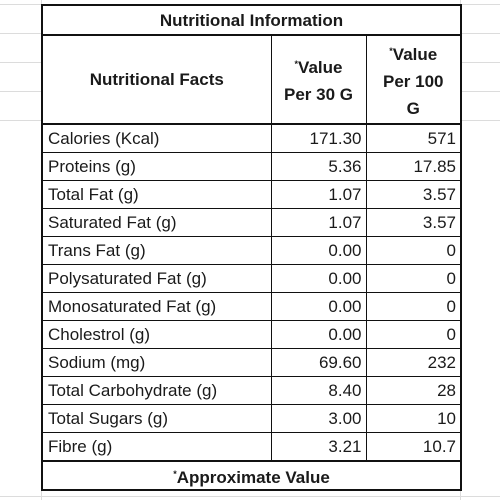 Image resolution: width=500 pixels, height=500 pixels. I want to click on value-per-30g: 171.30, so click(318, 138).